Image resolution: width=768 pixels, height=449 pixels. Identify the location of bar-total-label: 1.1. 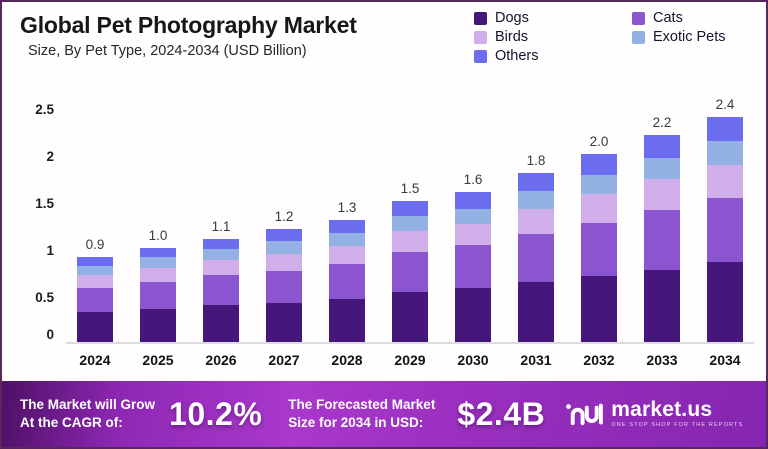
(221, 226).